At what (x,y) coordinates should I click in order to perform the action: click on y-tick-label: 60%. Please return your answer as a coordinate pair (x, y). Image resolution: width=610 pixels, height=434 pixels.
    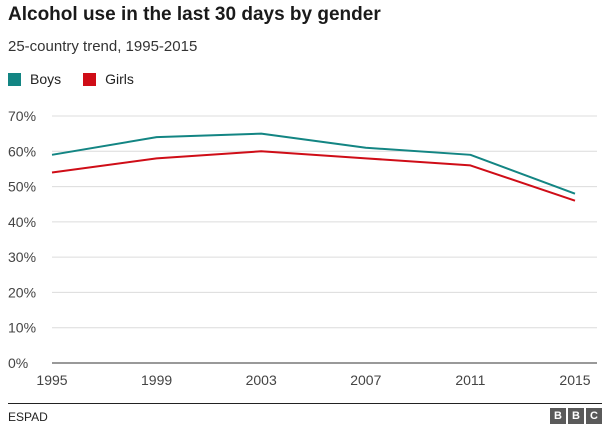
    Looking at the image, I should click on (22, 151).